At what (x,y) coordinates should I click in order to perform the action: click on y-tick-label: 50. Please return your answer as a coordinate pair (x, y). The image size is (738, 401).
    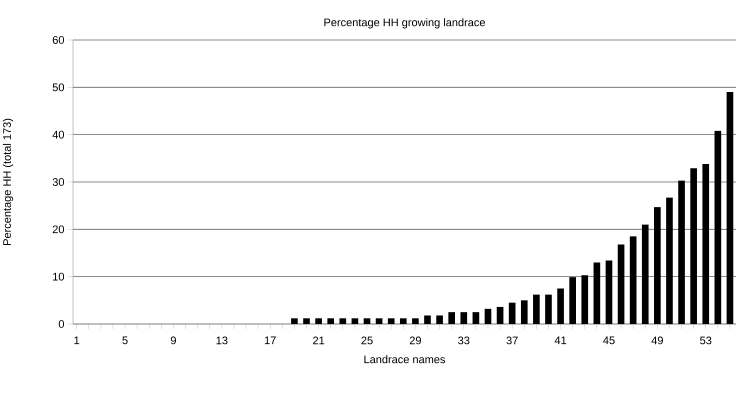
    Looking at the image, I should click on (58, 87).